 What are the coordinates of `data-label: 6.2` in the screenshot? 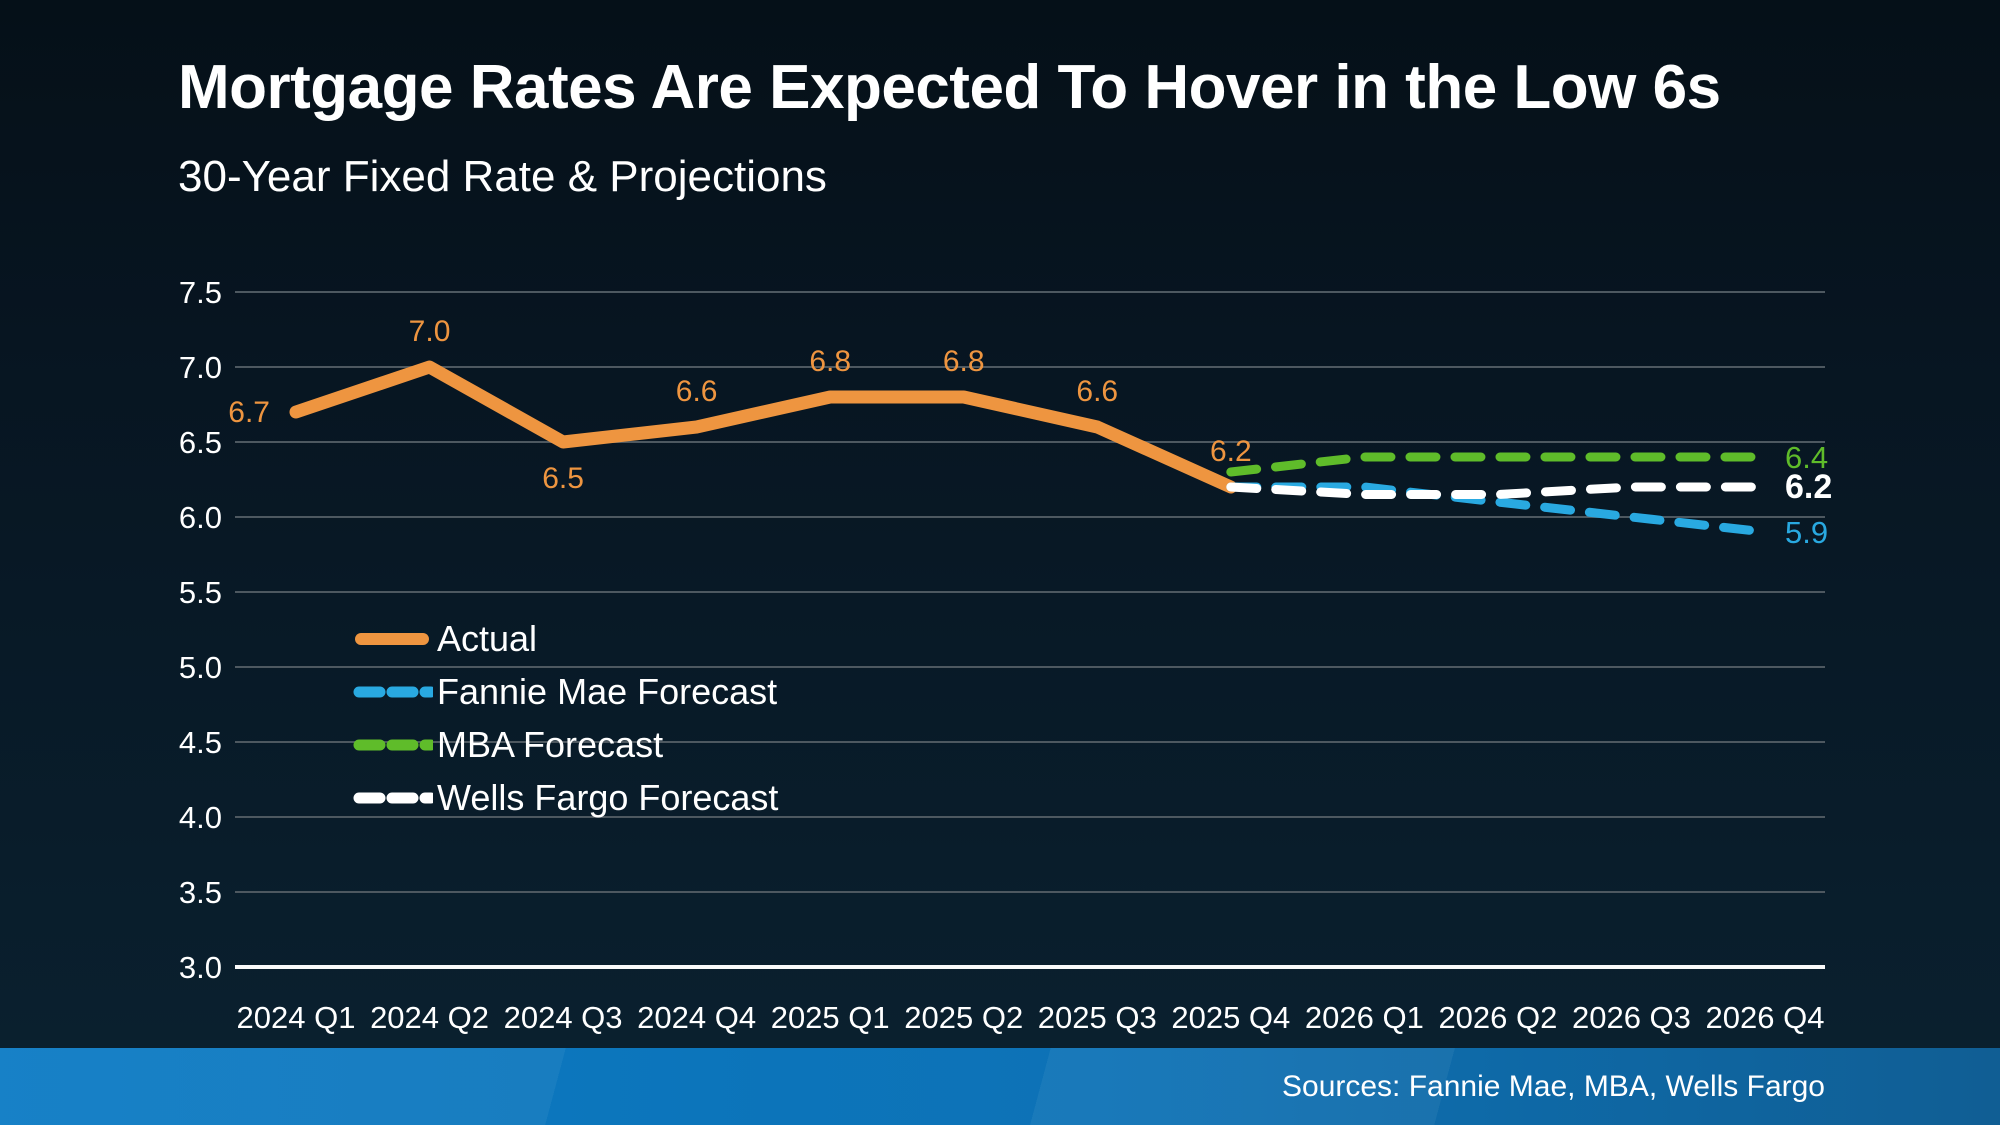 It's located at (1231, 451).